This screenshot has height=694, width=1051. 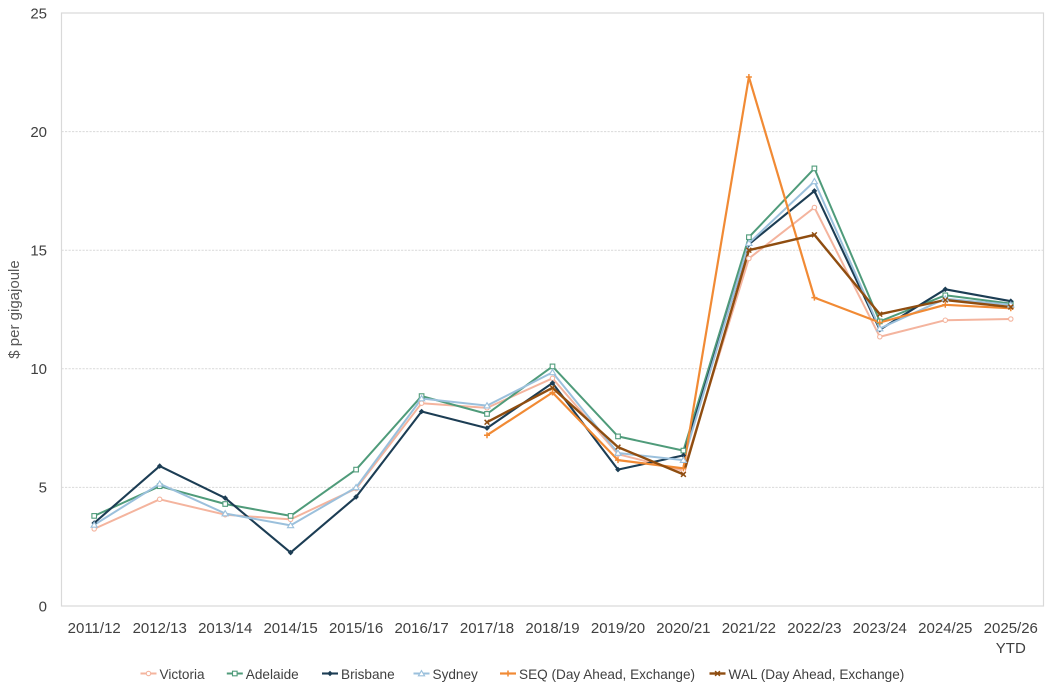 I want to click on svg-text: 2019/20, so click(x=618, y=628).